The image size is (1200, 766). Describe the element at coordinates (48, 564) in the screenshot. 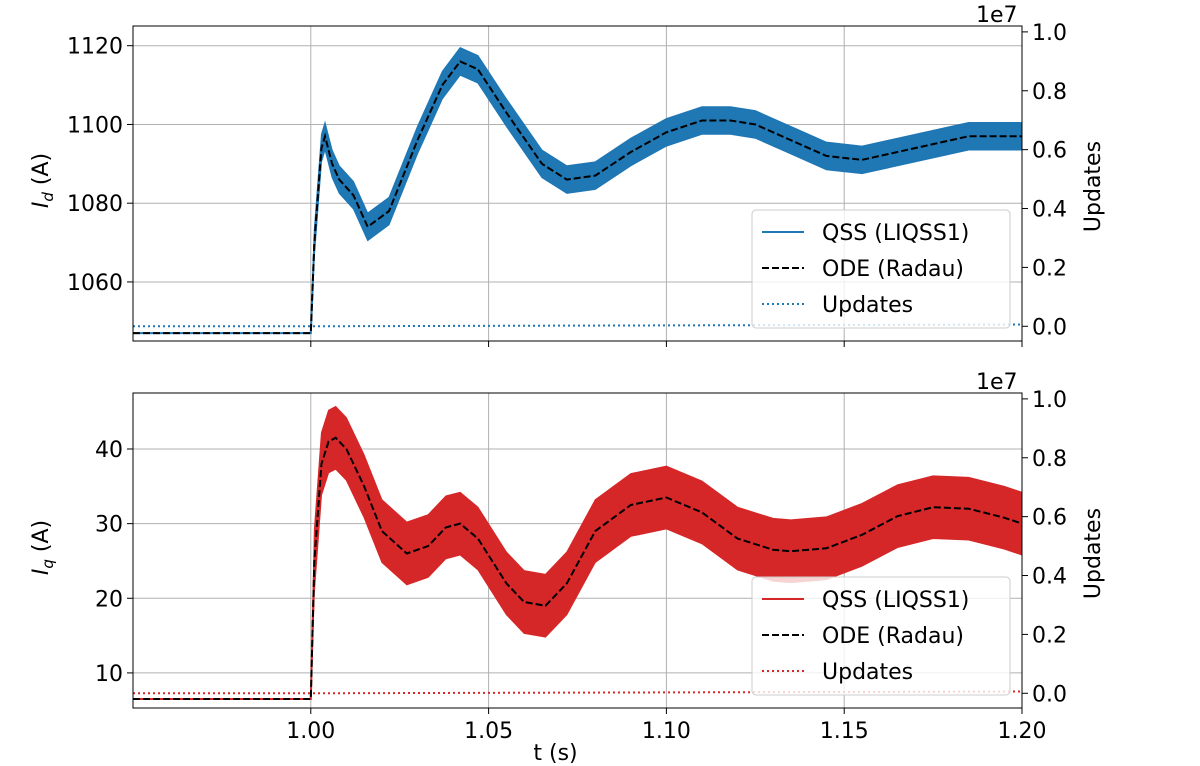

I see `y-axis-title-subscript: q` at that location.